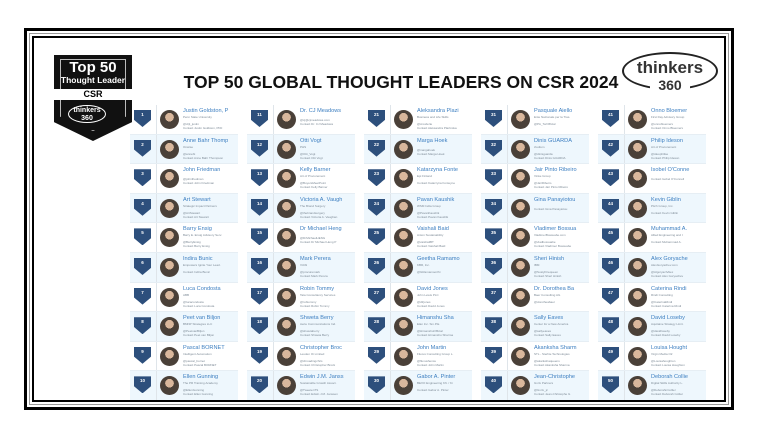 Image resolution: width=768 pixels, height=432 pixels. What do you see at coordinates (550, 157) in the screenshot?
I see `contact-link: Contact Dinis GUARDA` at bounding box center [550, 157].